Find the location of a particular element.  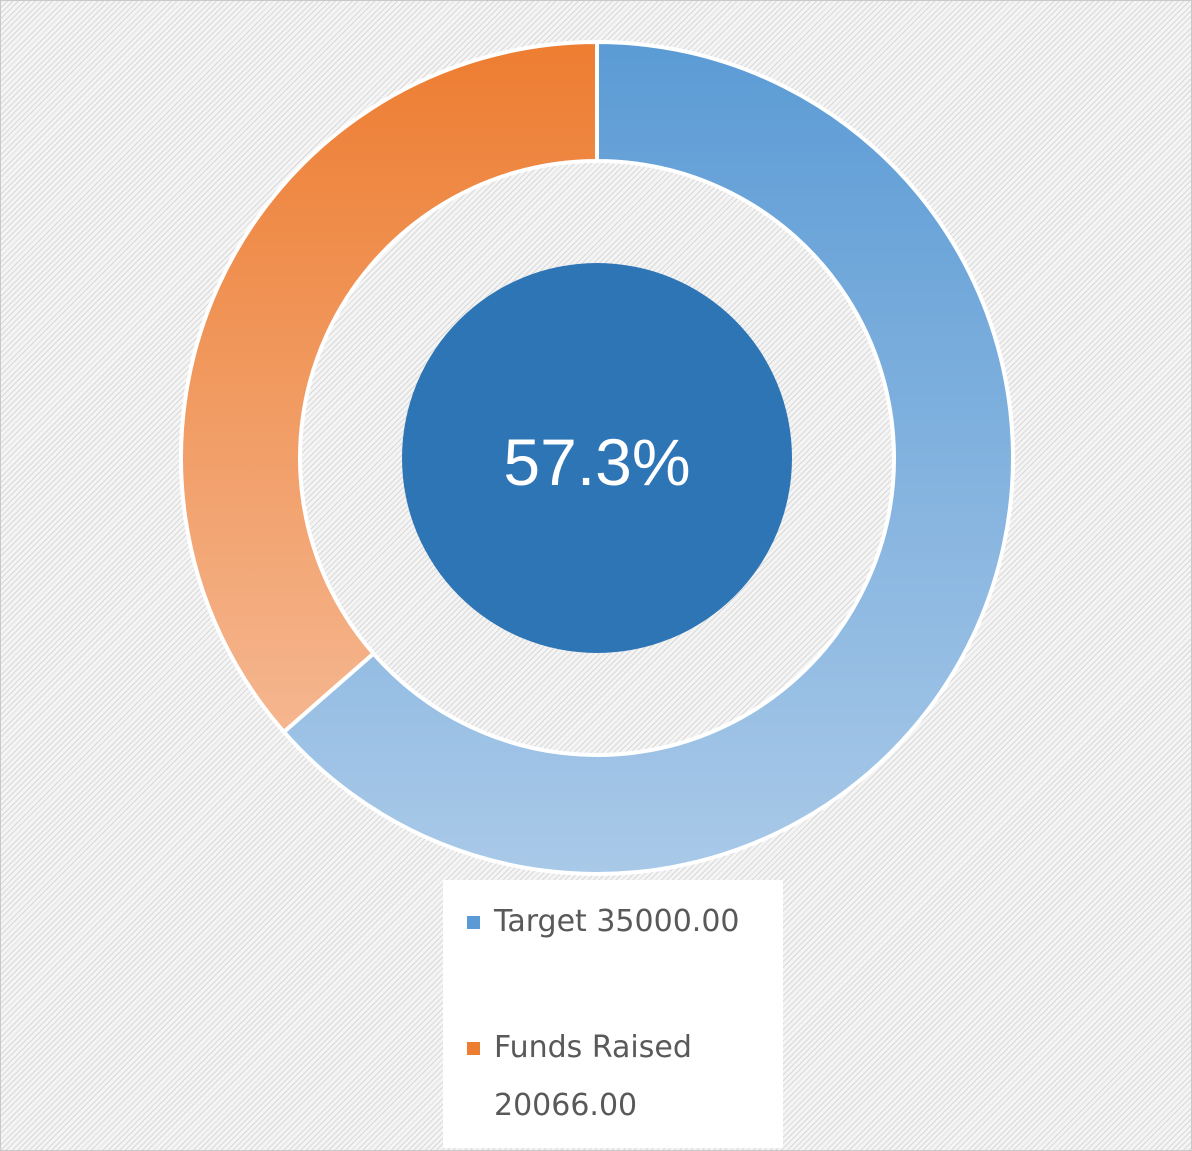

legend-item-target: Target 35000.00 is located at coordinates (617, 922).